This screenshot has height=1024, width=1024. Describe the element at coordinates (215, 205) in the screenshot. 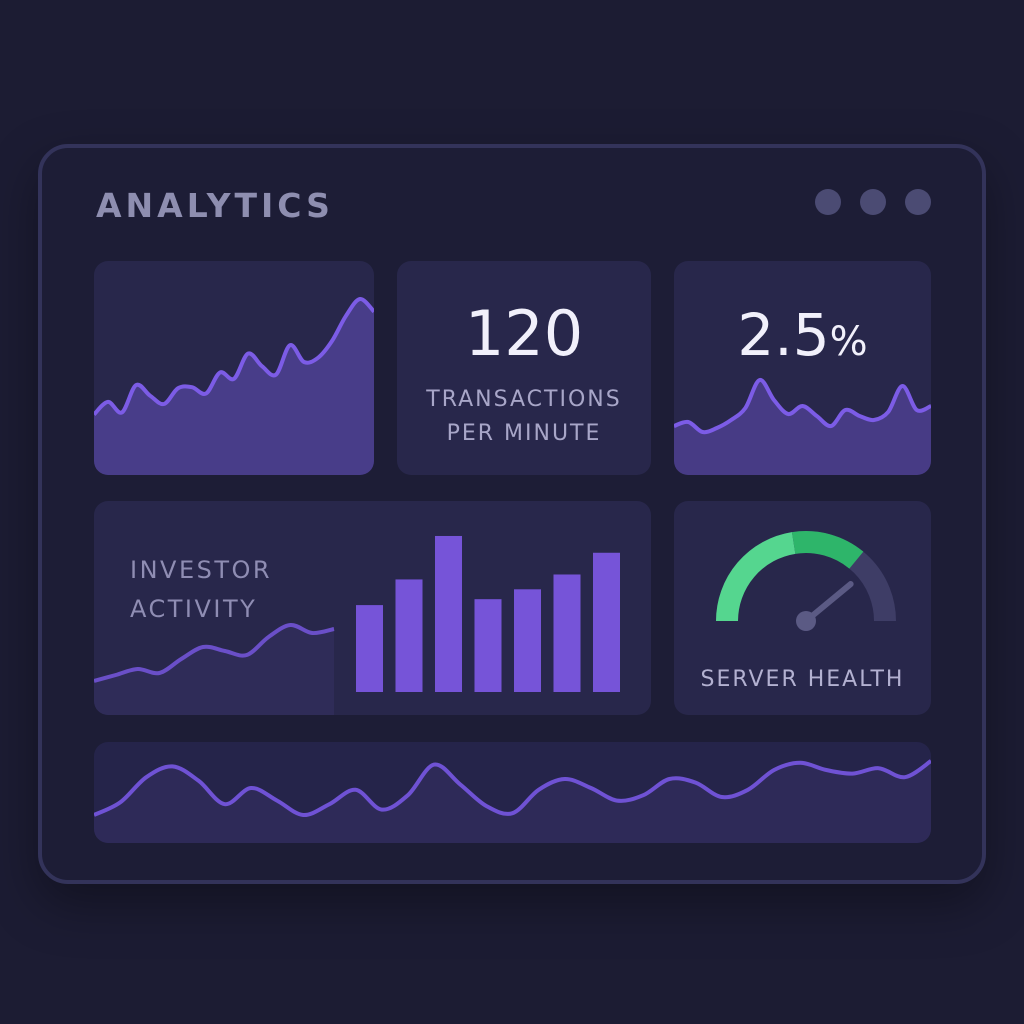

I see `page-title: ANALYTICS` at that location.